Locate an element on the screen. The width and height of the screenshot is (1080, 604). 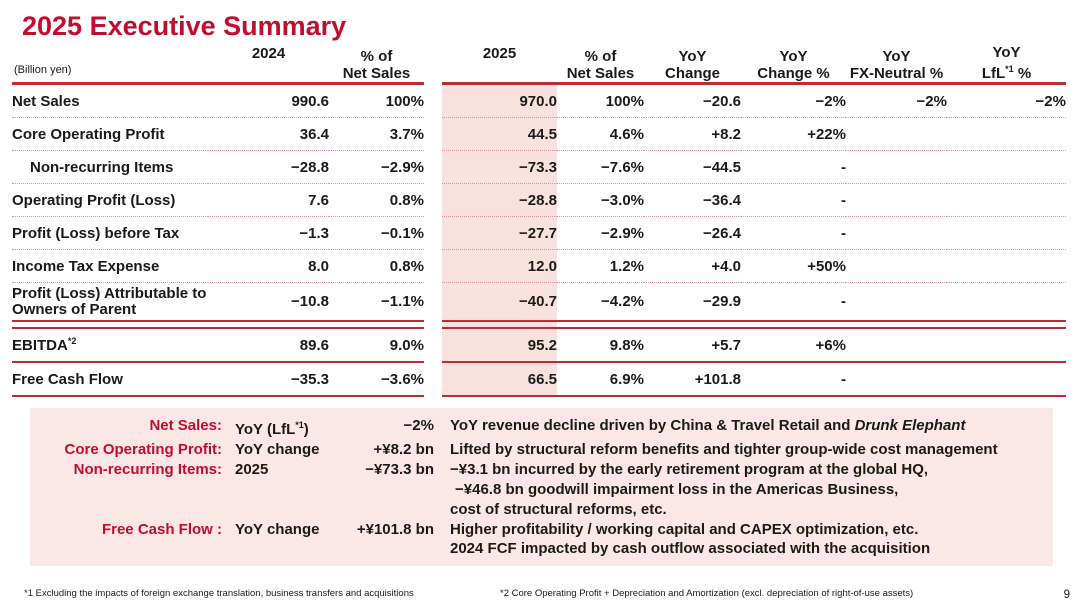
summary-metric: YoY (LfL*1) is located at coordinates (278, 428).